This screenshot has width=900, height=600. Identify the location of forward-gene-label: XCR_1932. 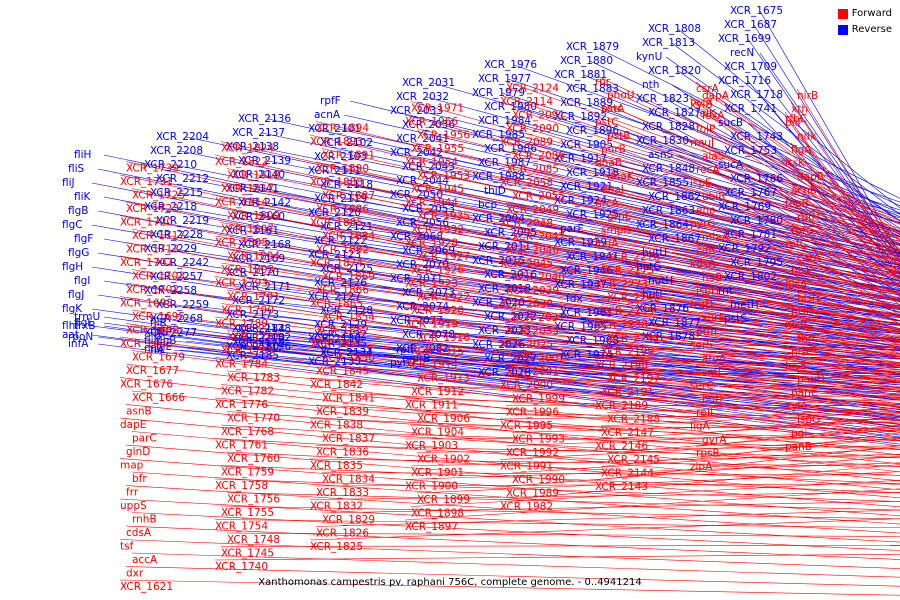
(437, 230).